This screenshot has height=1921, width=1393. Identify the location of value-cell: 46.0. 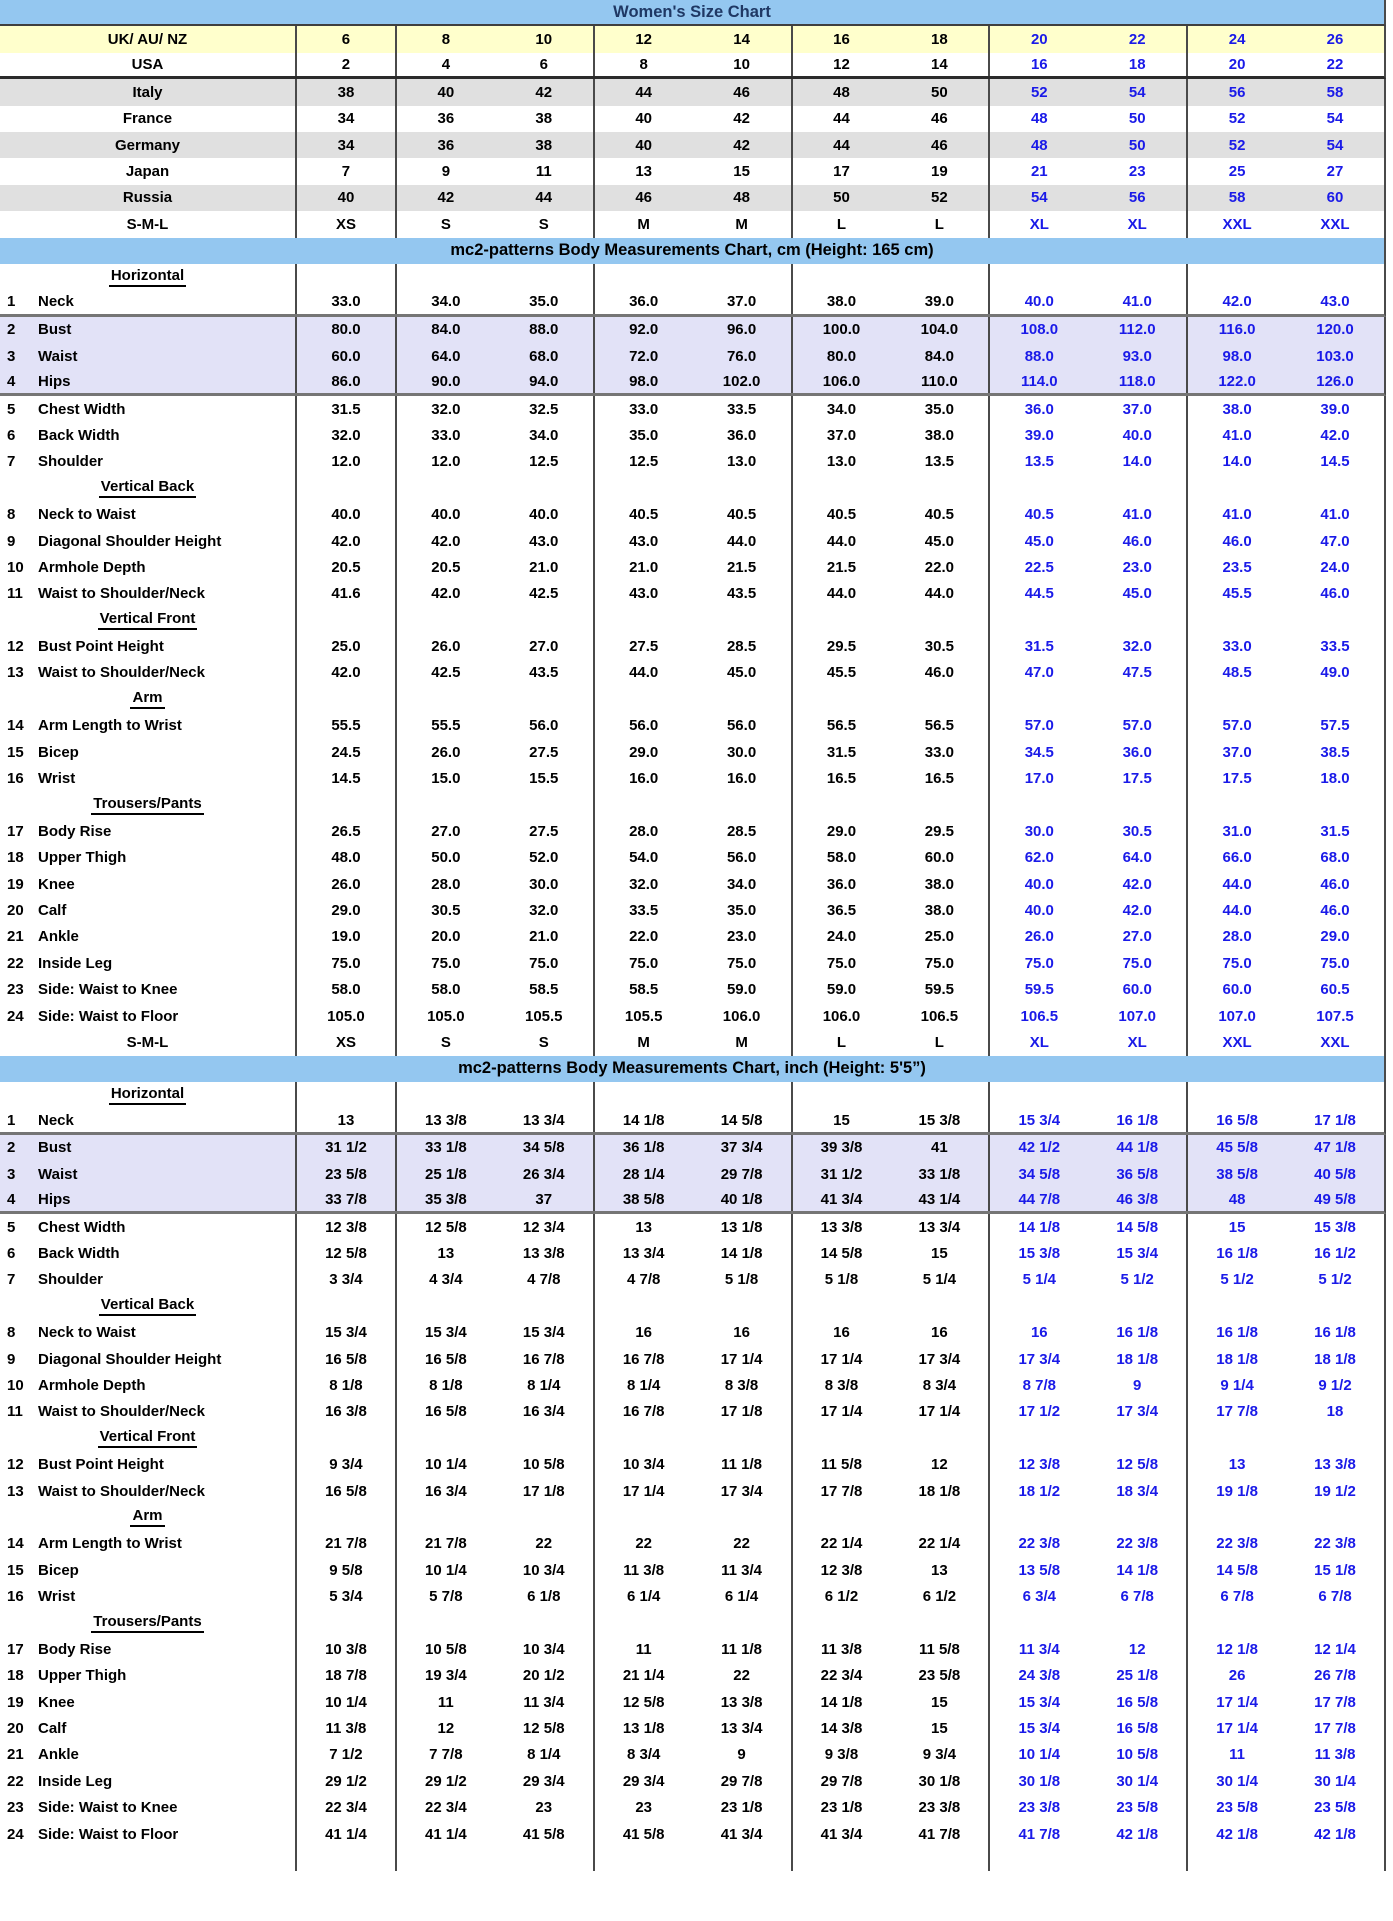
(1335, 910).